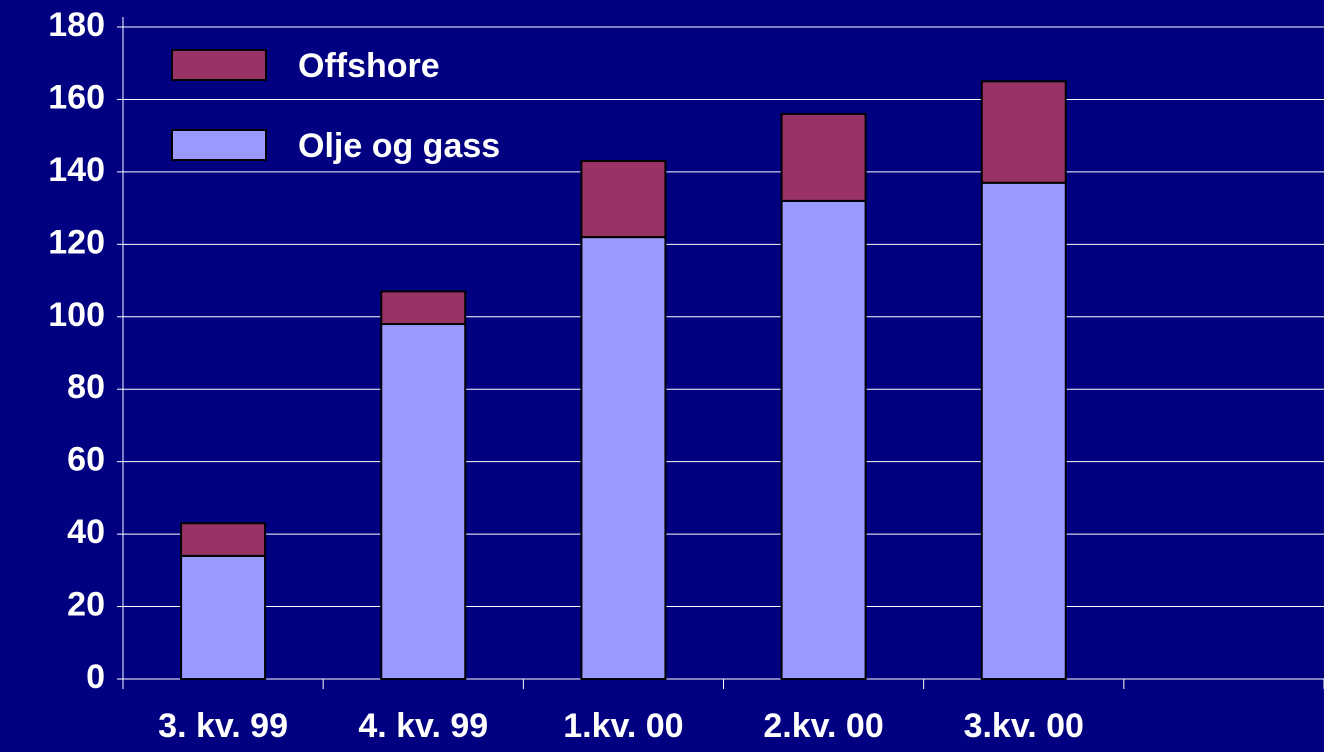 The height and width of the screenshot is (752, 1324). Describe the element at coordinates (86, 387) in the screenshot. I see `y-tick-label: 80` at that location.